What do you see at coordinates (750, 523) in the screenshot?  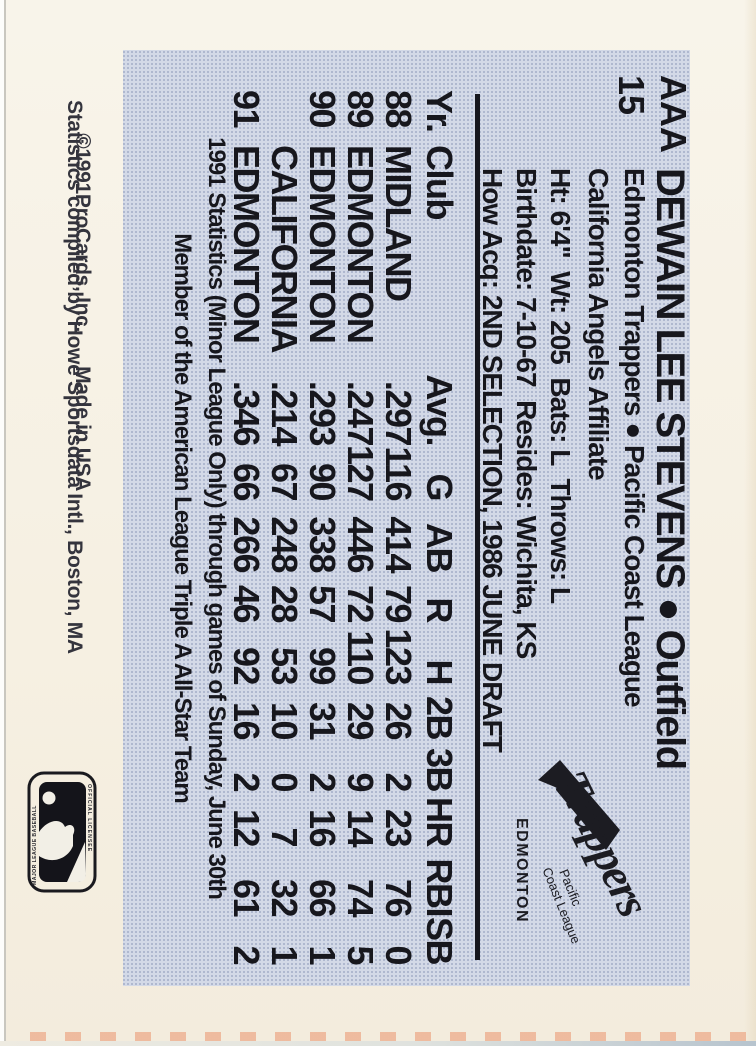 I see `scan-edge-right` at bounding box center [750, 523].